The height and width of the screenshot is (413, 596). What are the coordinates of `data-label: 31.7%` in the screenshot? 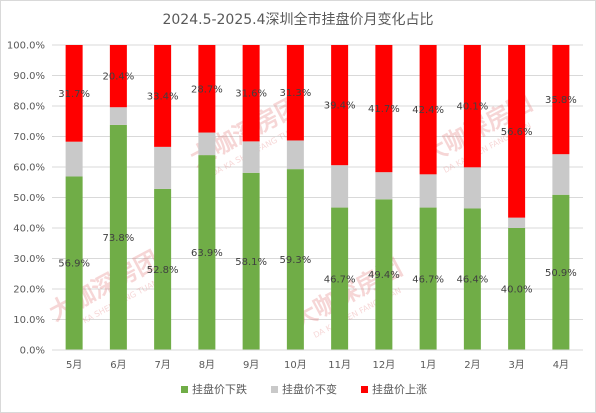 It's located at (74, 94).